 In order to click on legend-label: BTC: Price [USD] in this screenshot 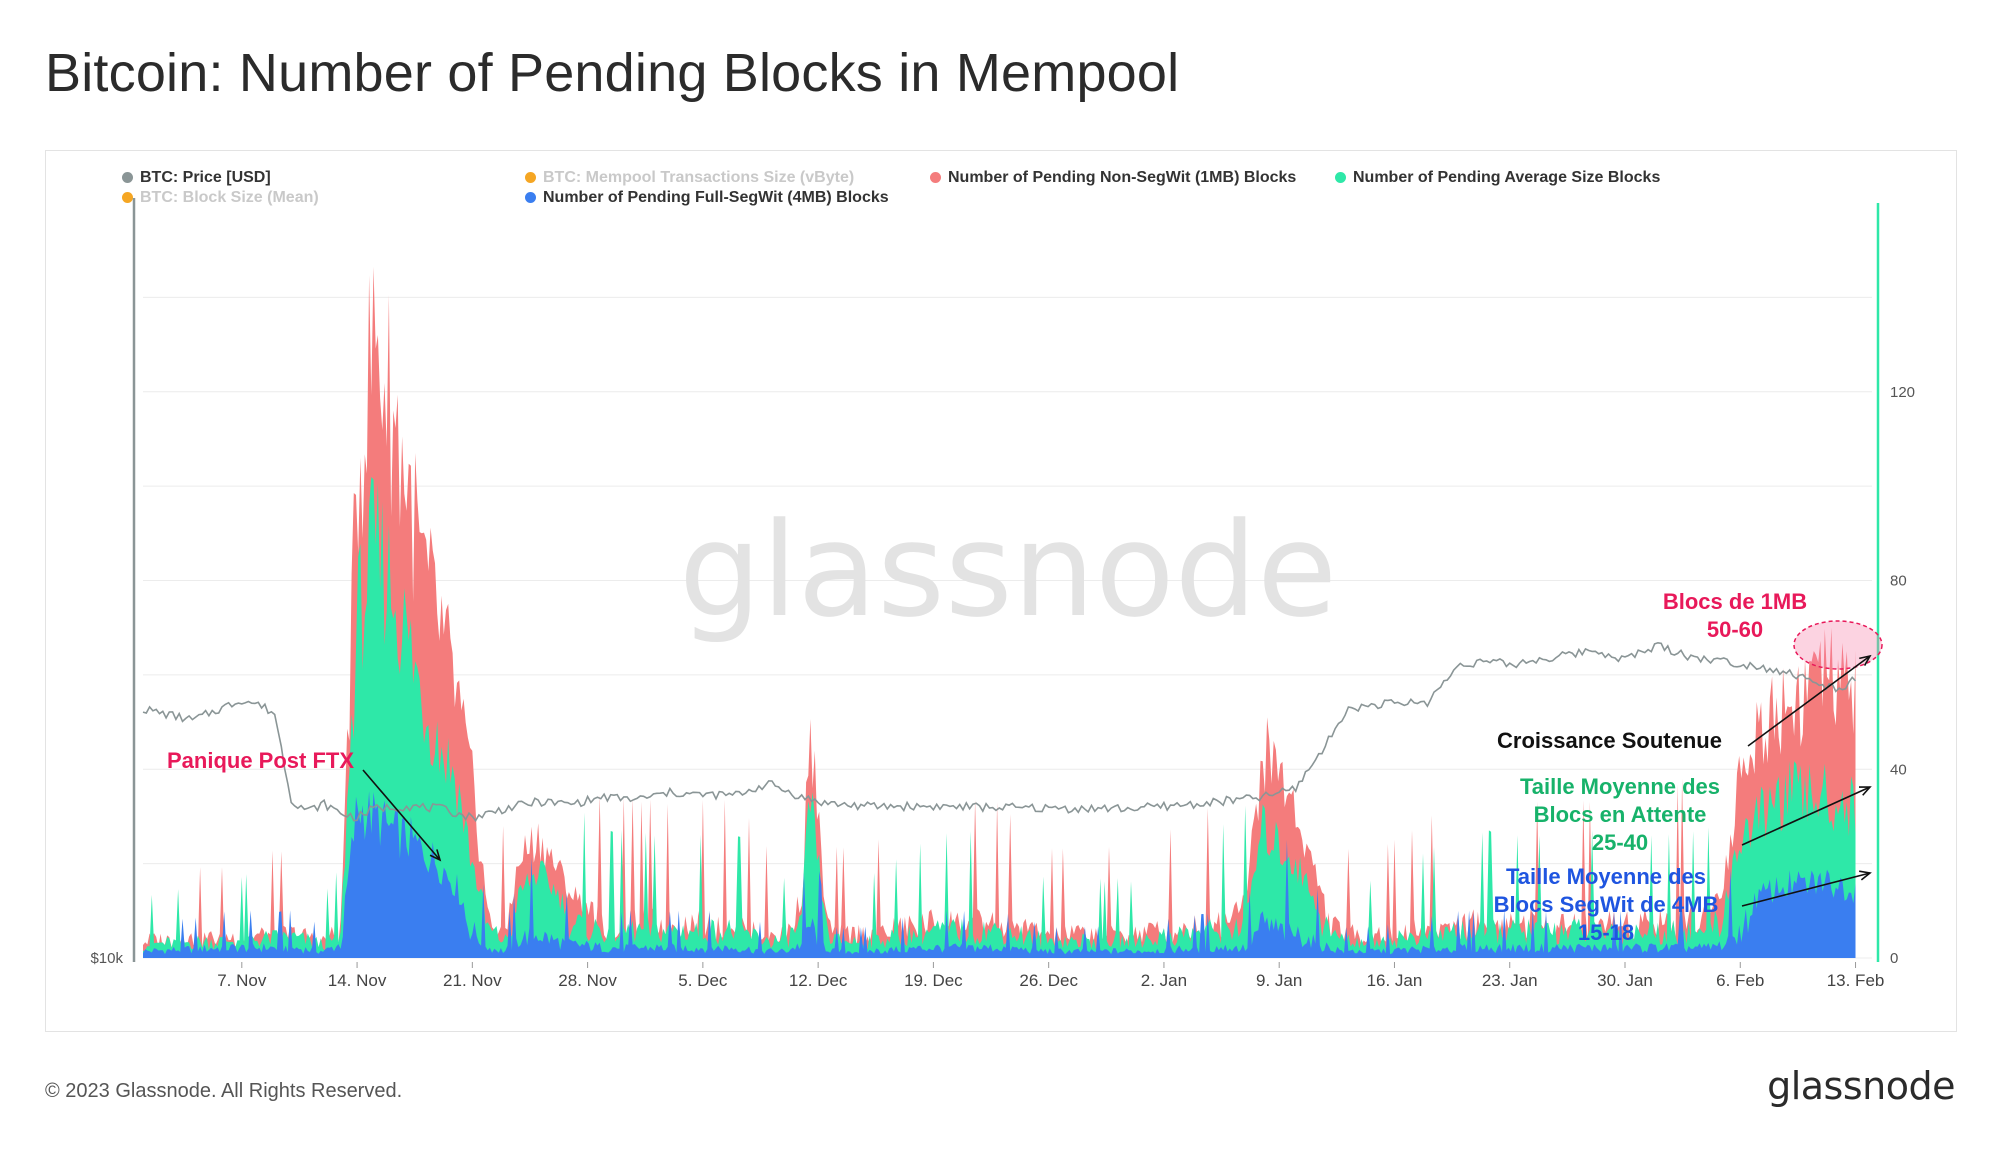, I will do `click(205, 177)`.